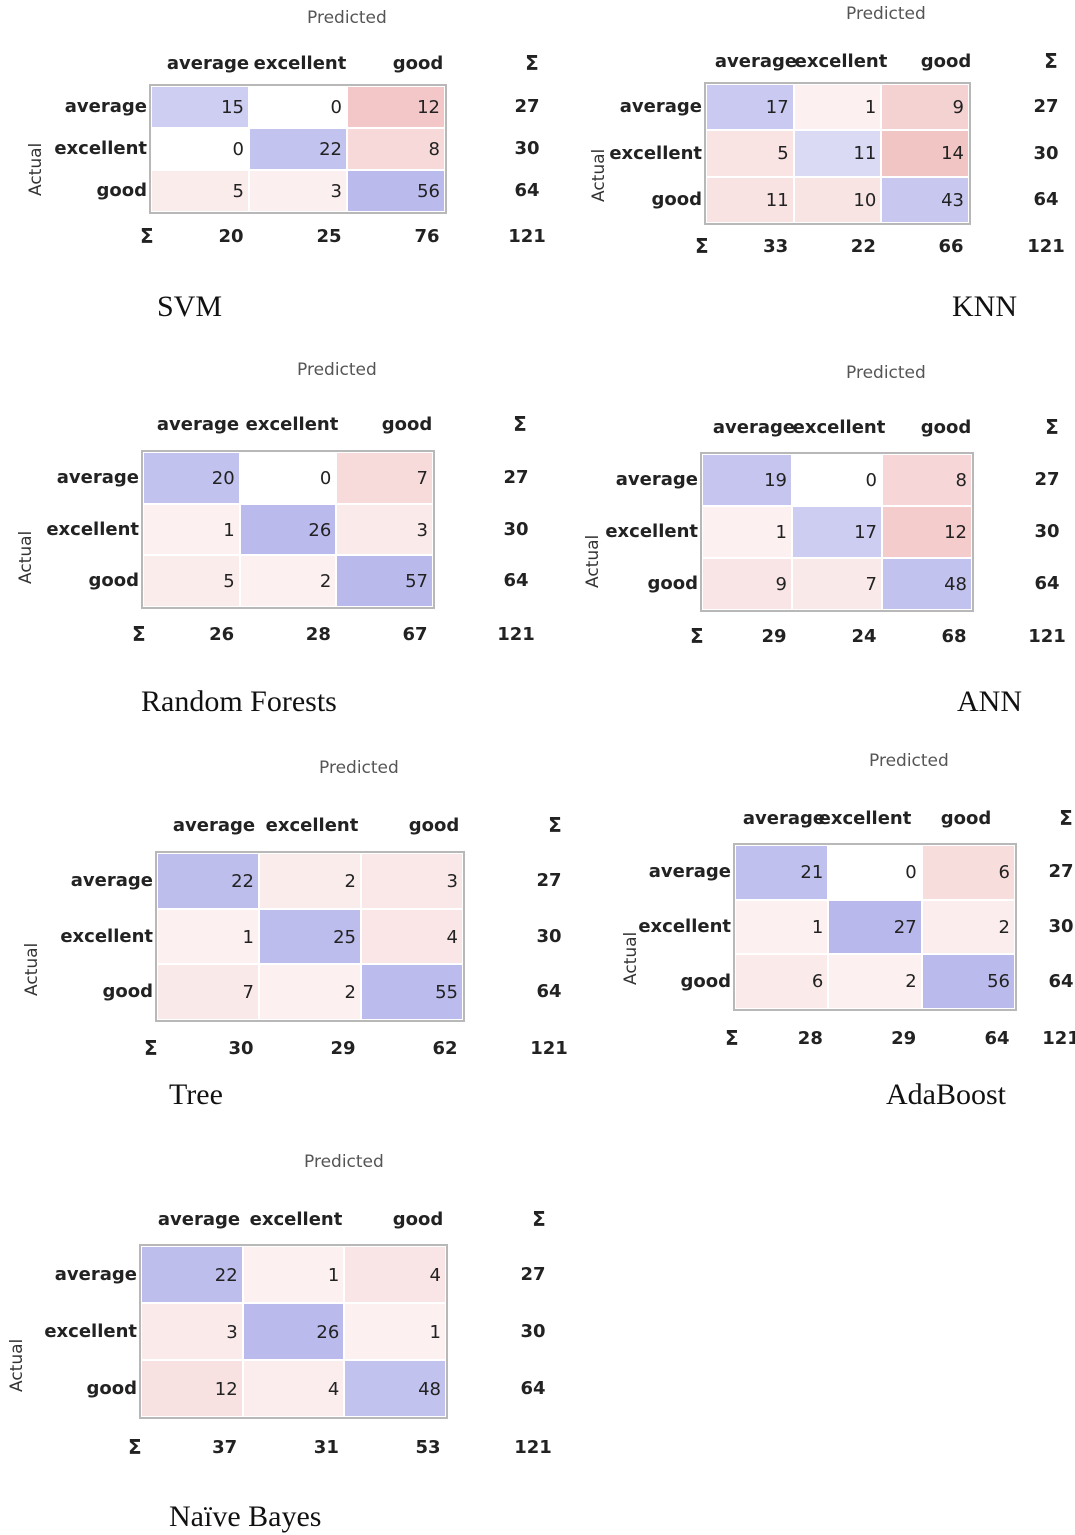  What do you see at coordinates (293, 1331) in the screenshot?
I see `matrix-grid: 22 1 4 3 26 1 12 4 48` at bounding box center [293, 1331].